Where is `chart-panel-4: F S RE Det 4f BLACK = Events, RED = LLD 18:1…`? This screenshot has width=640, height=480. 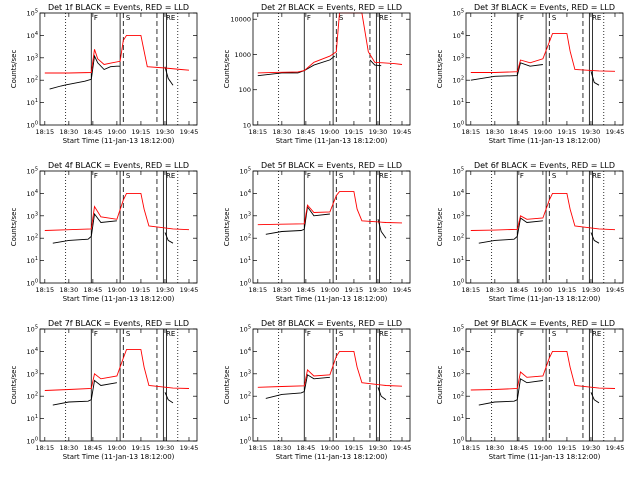 chart-panel-4: F S RE Det 4f BLACK = Events, RED = LLD 18:1… is located at coordinates (104, 232).